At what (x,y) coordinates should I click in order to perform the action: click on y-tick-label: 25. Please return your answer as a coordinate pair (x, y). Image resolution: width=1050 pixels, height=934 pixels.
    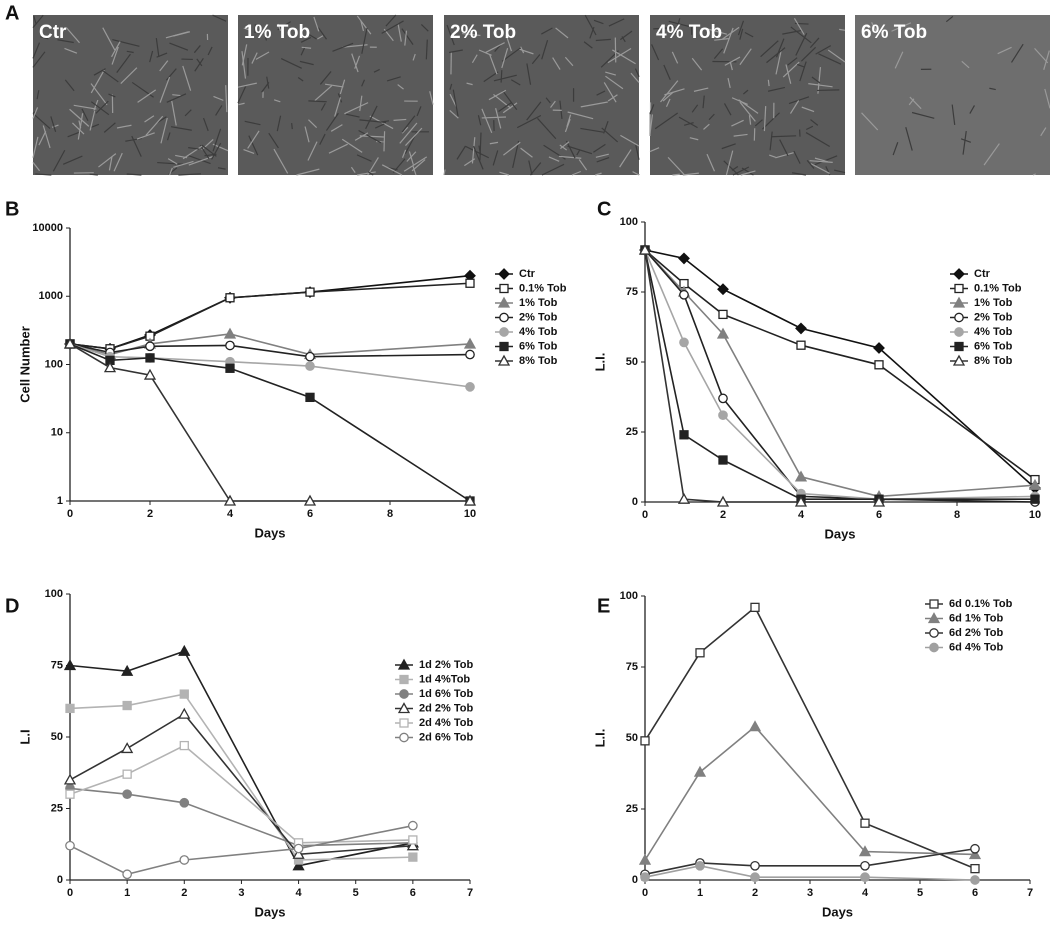
    Looking at the image, I should click on (57, 808).